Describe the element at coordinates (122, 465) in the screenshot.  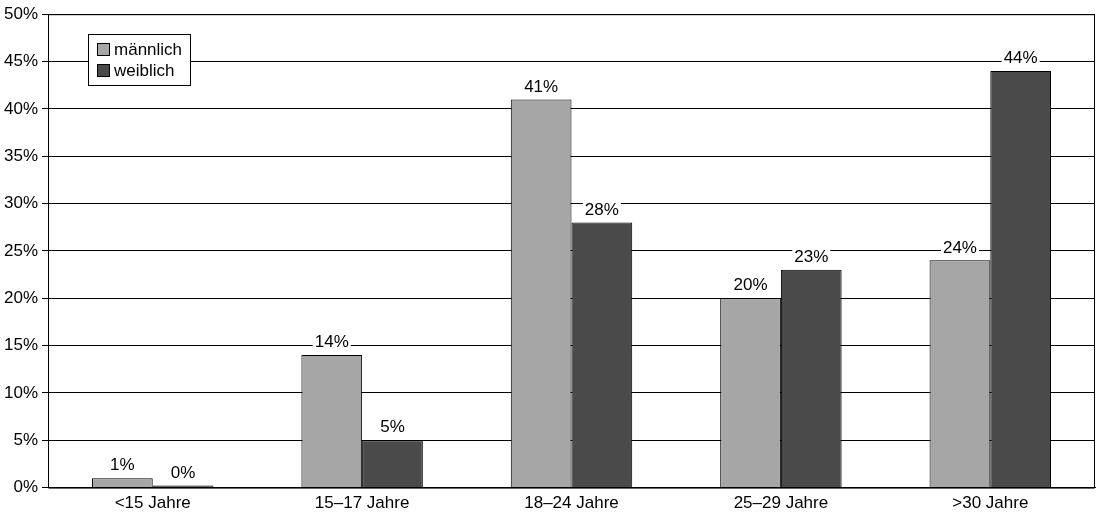
I see `data-label: 1%` at that location.